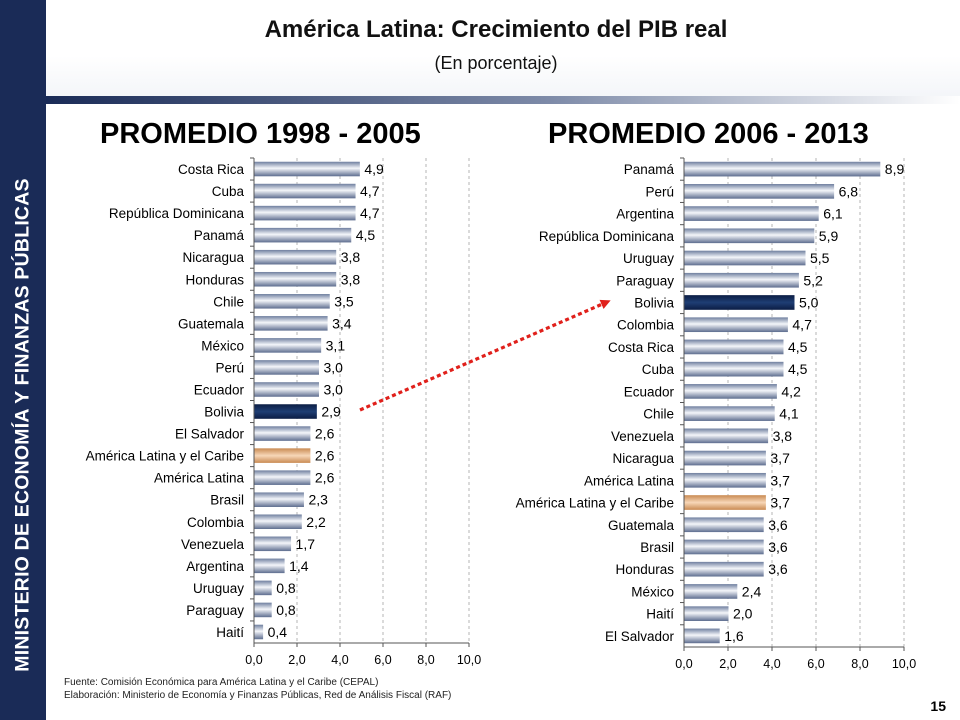  What do you see at coordinates (849, 191) in the screenshot?
I see `value-label: 6,8` at bounding box center [849, 191].